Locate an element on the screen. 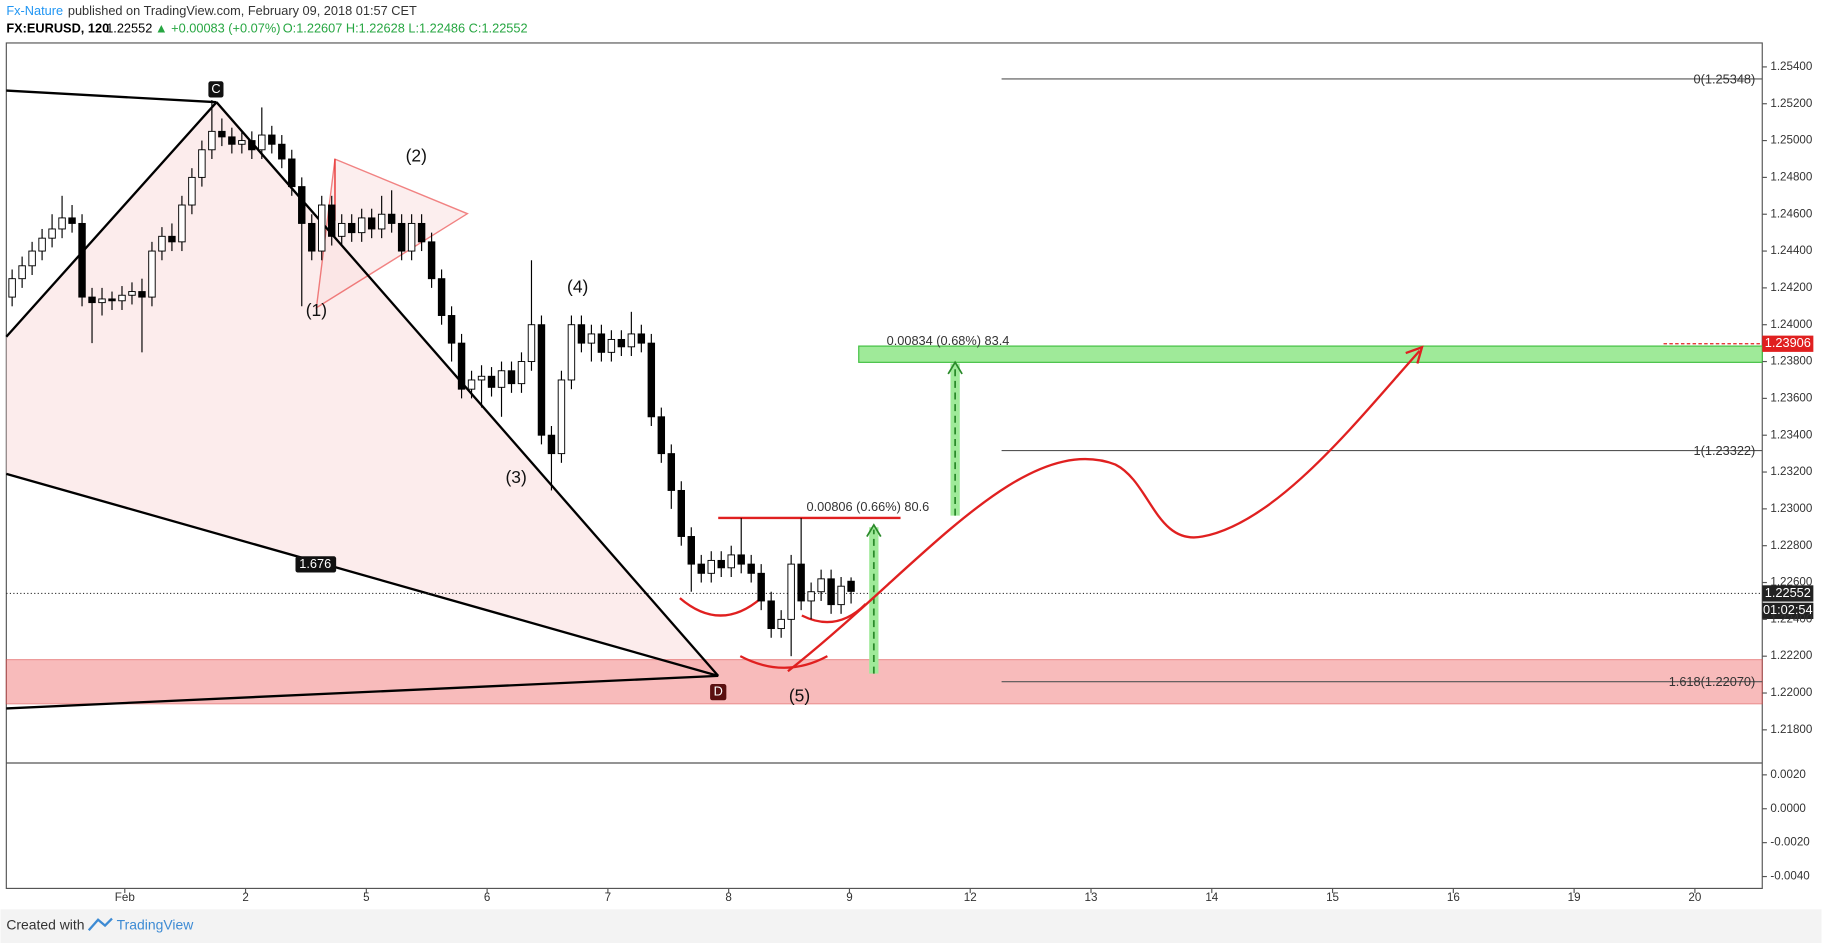 This screenshot has height=943, width=1822. wave-4: (4) is located at coordinates (577, 287).